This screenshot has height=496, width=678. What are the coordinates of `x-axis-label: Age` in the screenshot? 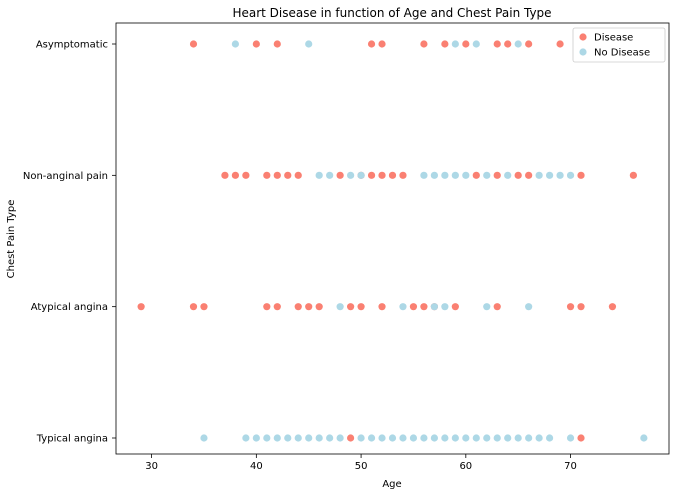 It's located at (391, 484).